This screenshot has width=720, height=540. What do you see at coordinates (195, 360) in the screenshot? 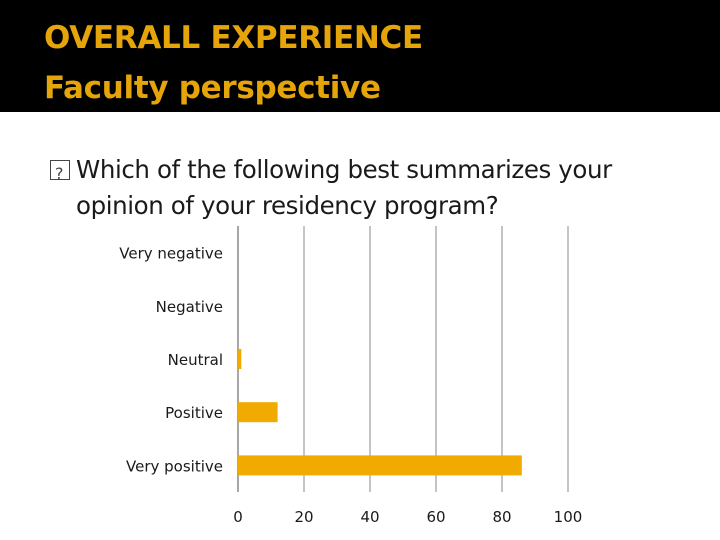
I see `category-label: Neutral` at bounding box center [195, 360].